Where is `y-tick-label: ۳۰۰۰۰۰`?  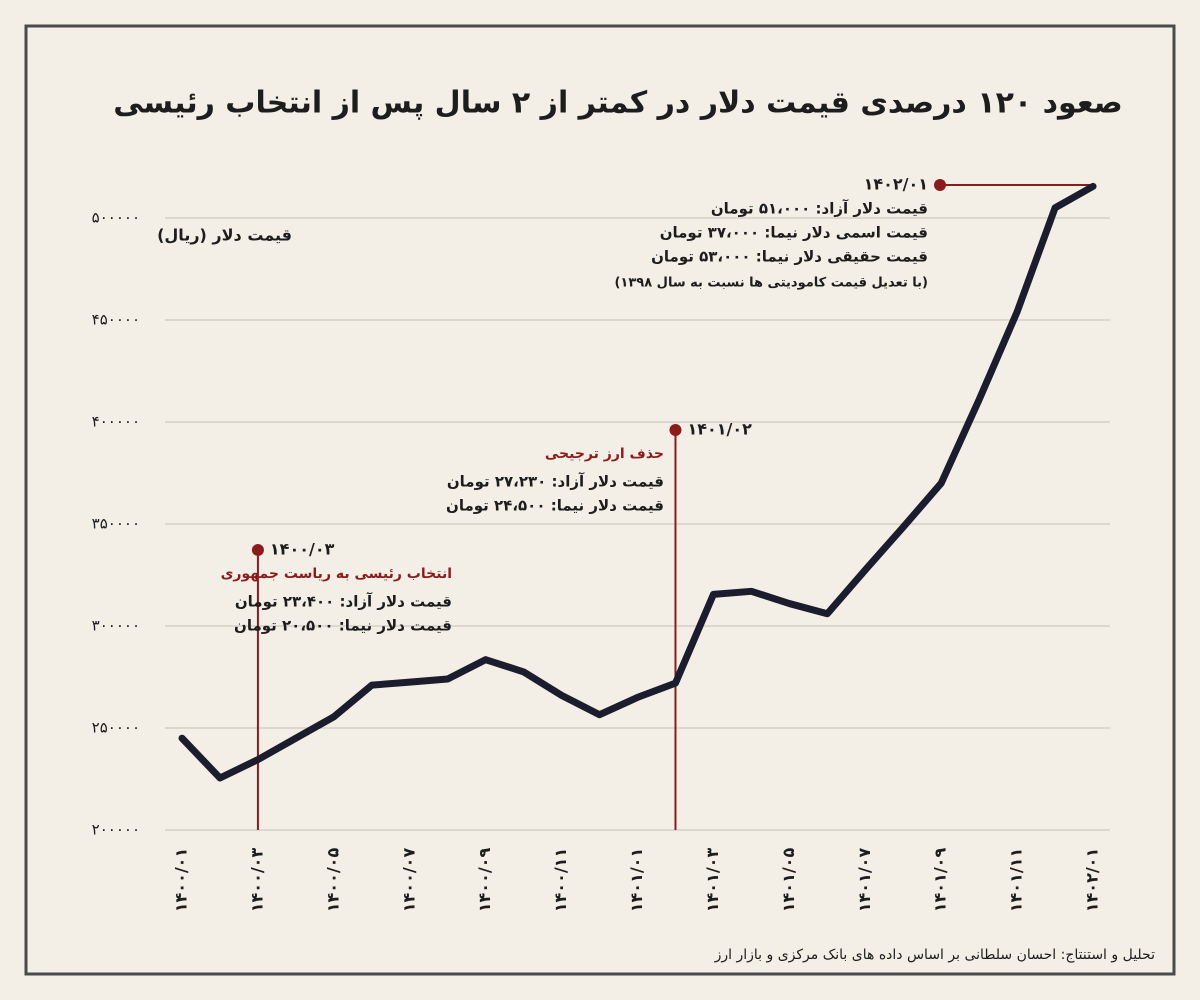 y-tick-label: ۳۰۰۰۰۰ is located at coordinates (116, 626).